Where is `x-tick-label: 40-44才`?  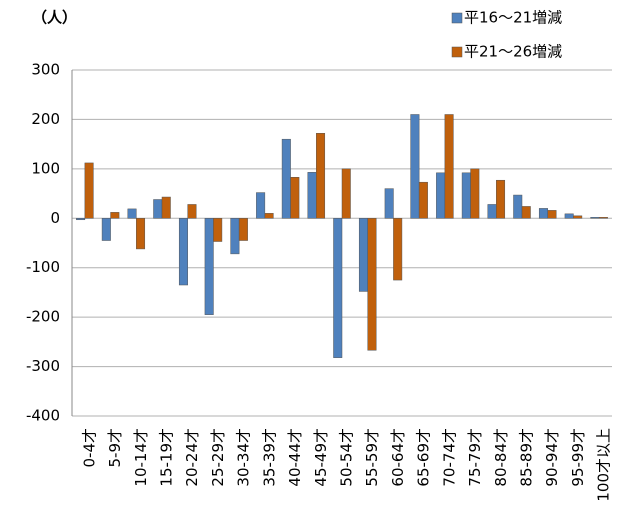 x-tick-label: 40-44才 is located at coordinates (295, 457).